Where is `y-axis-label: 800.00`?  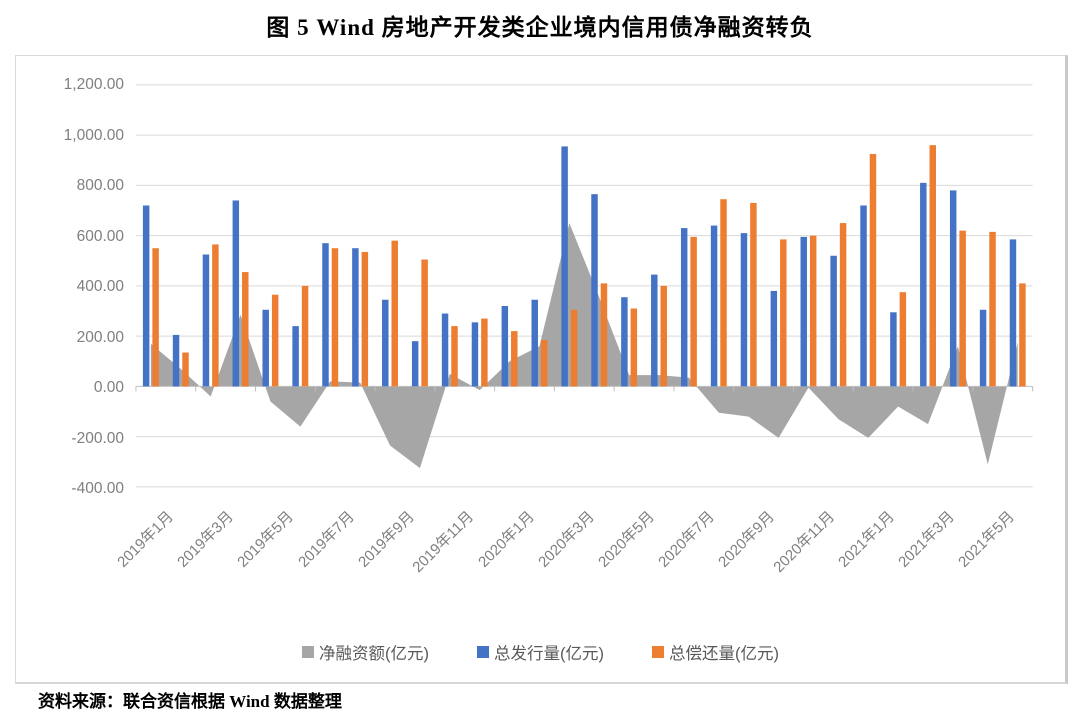 y-axis-label: 800.00 is located at coordinates (100, 185).